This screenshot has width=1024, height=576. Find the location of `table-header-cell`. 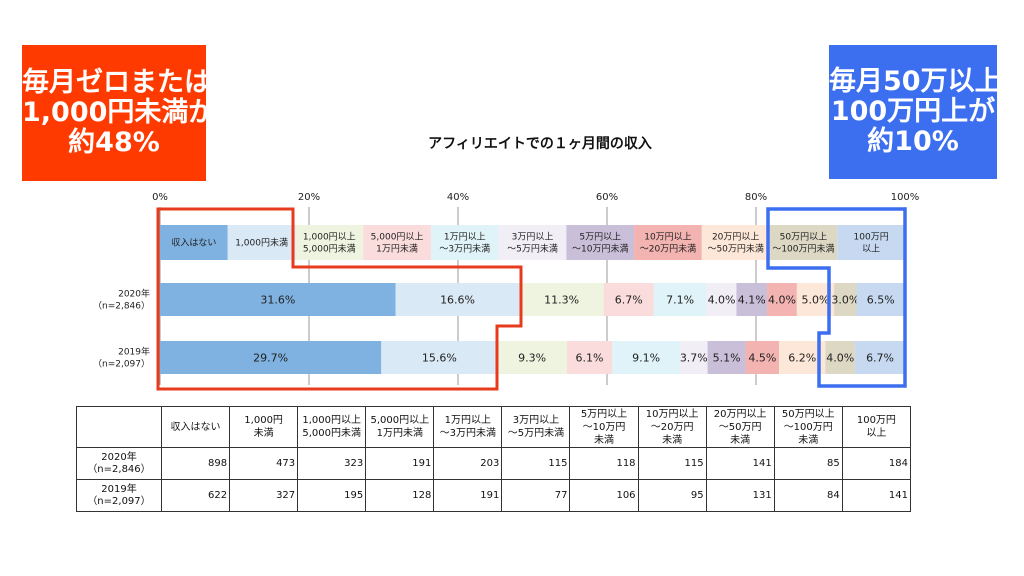

table-header-cell is located at coordinates (119, 427).